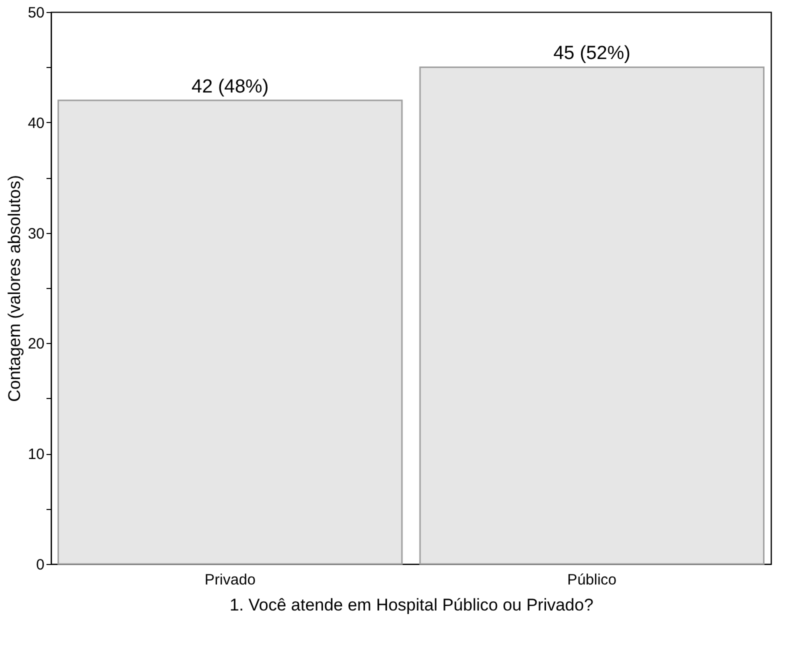 The height and width of the screenshot is (657, 812). Describe the element at coordinates (230, 87) in the screenshot. I see `data-label: 42 (48%)` at that location.